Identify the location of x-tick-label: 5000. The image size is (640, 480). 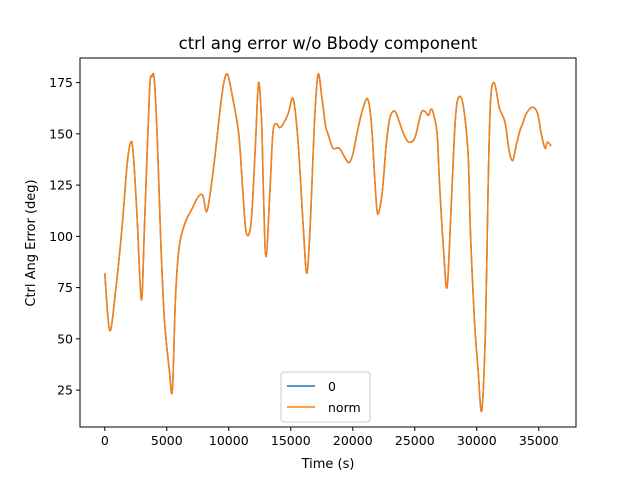
(167, 440).